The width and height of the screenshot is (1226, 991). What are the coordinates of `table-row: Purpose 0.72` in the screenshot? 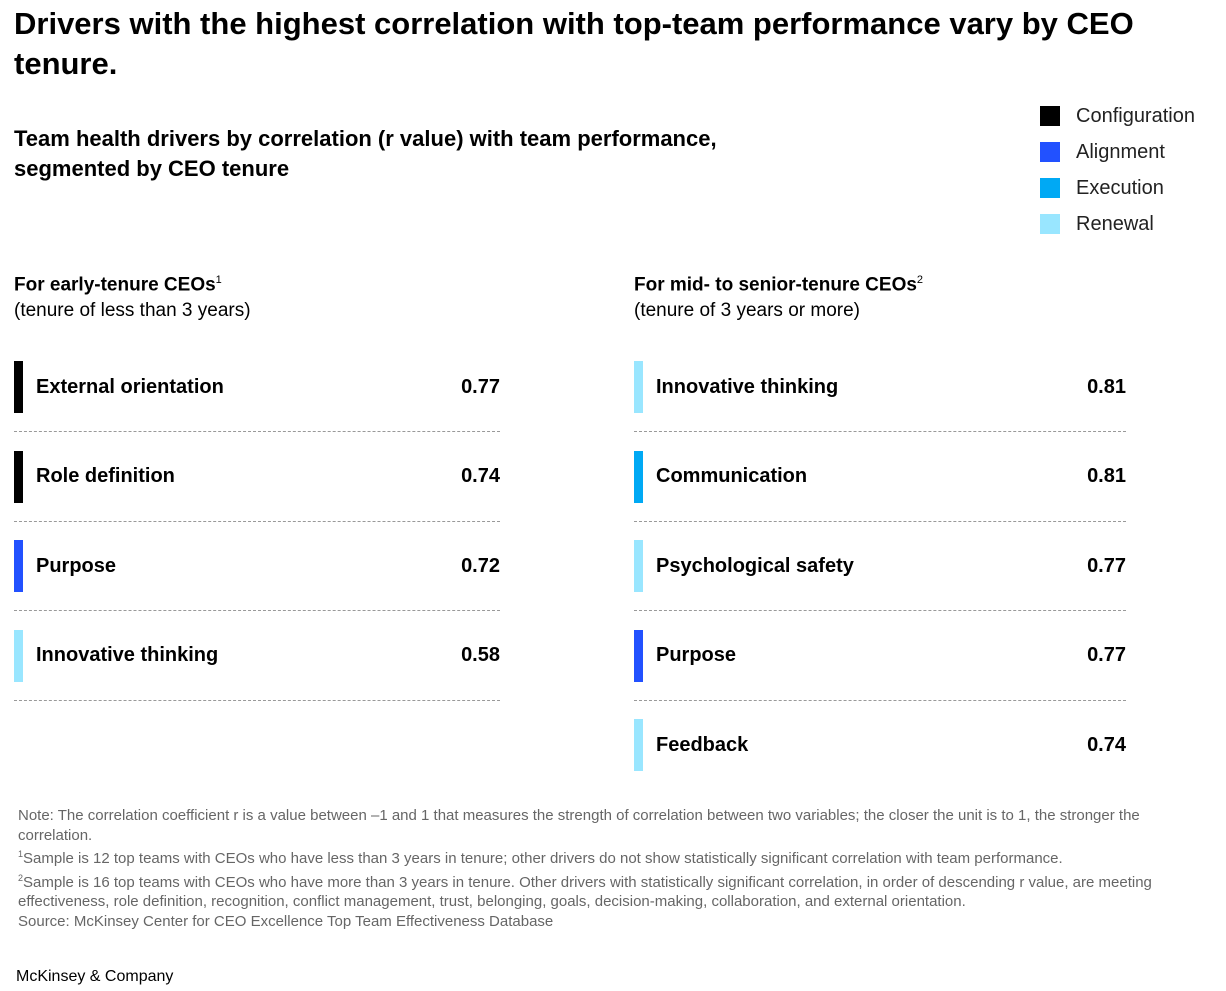 It's located at (257, 566).